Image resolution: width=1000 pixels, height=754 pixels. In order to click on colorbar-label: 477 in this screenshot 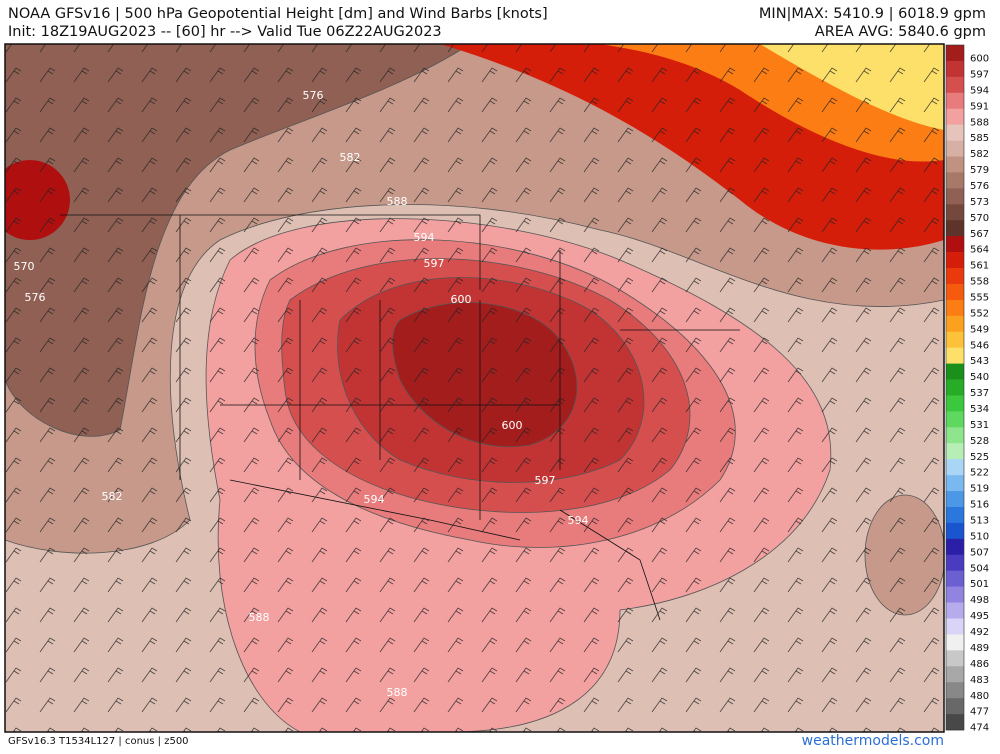, I will do `click(979, 712)`.